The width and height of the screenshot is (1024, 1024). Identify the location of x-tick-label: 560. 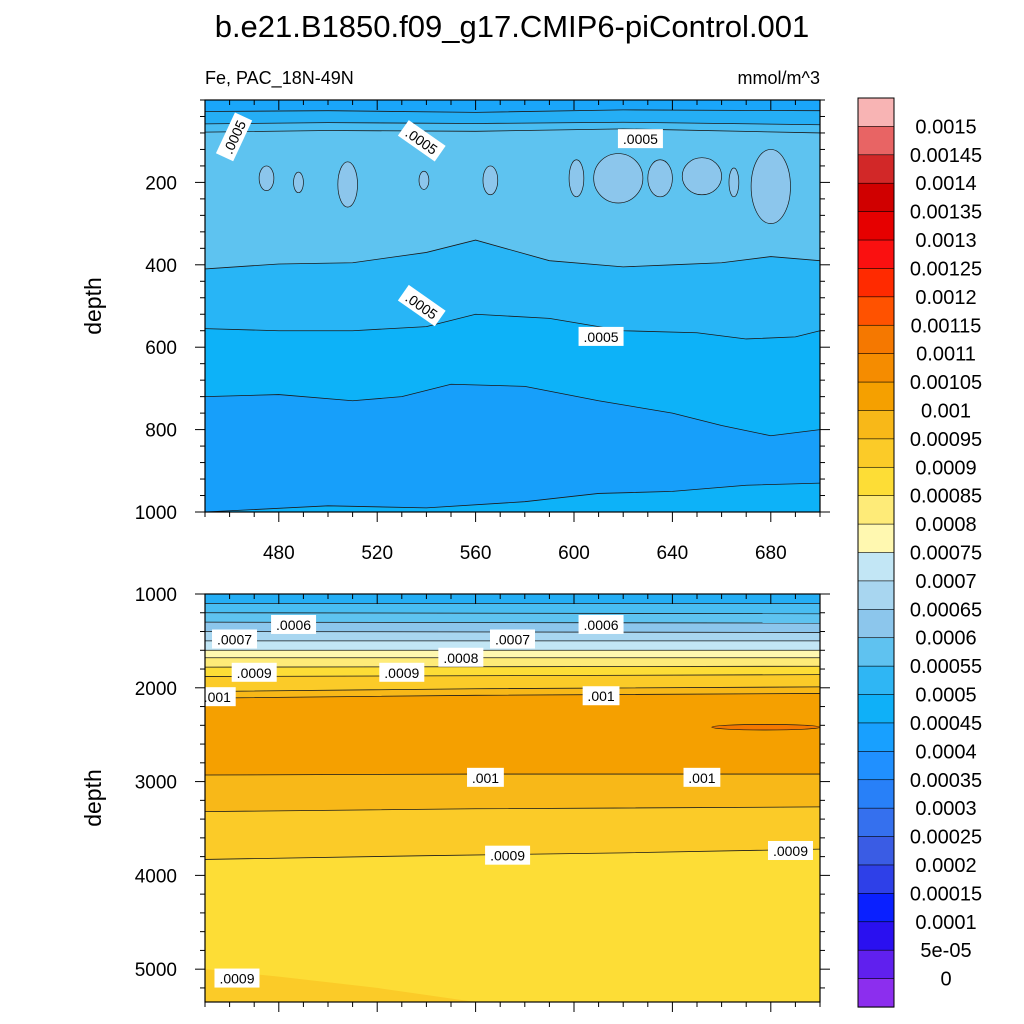
(476, 553).